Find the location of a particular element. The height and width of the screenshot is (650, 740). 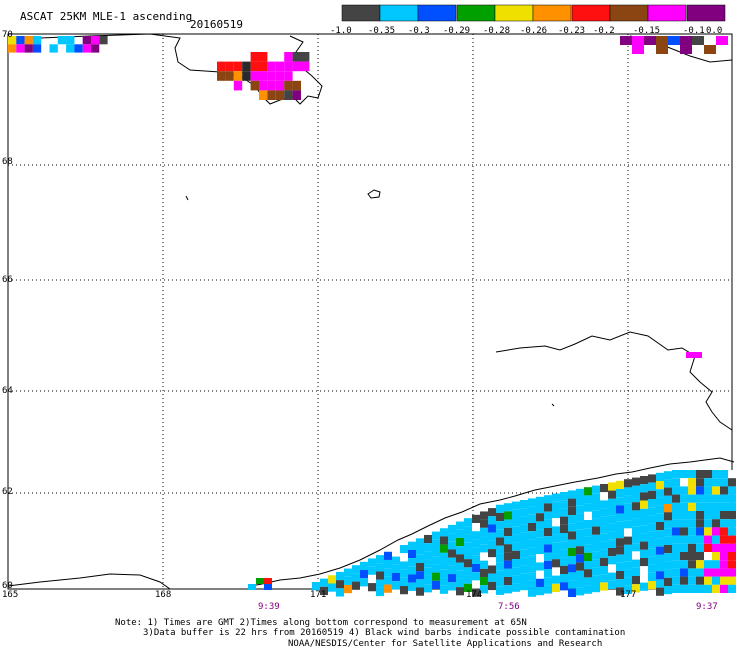

lat-label: 68 is located at coordinates (7, 162).